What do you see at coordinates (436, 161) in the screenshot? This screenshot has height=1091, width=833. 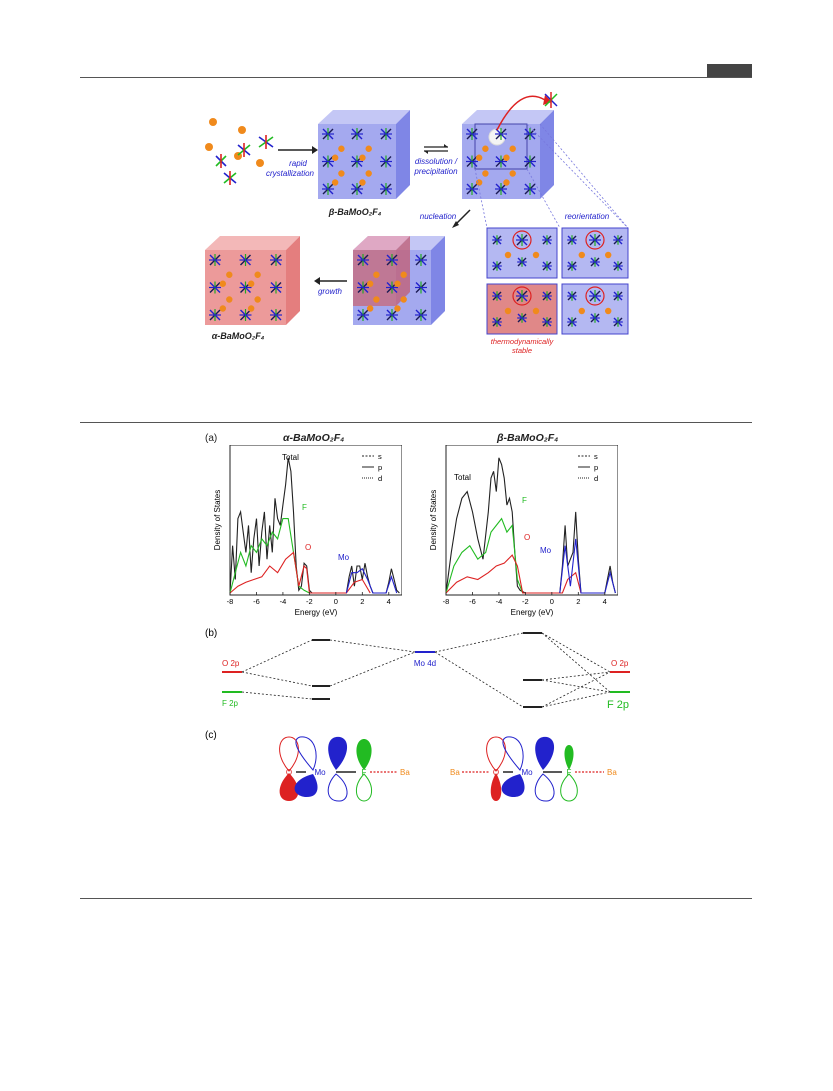 I see `label-dissolution: dissolution /` at bounding box center [436, 161].